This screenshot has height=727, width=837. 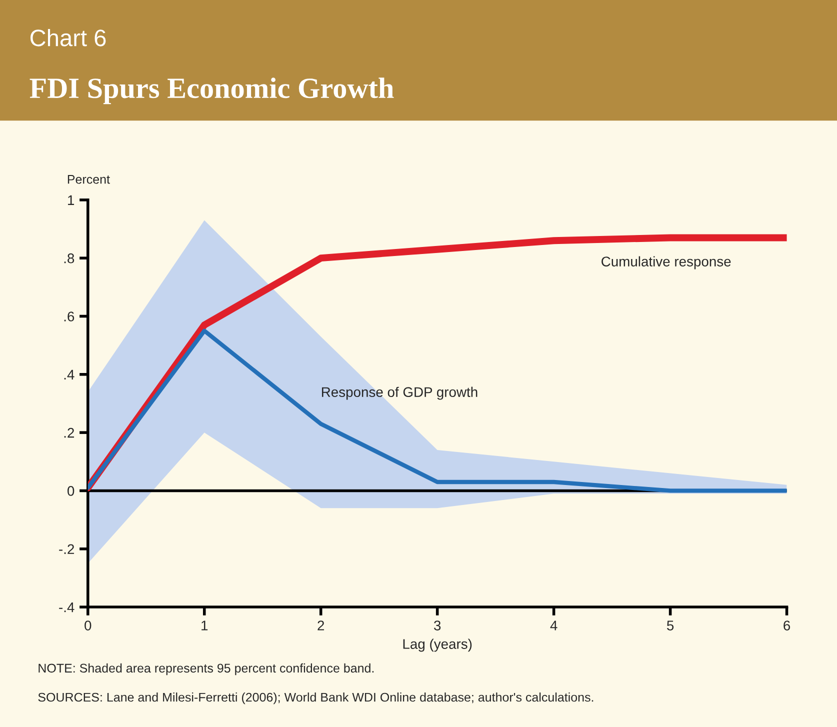 I want to click on y-tick-label: 0, so click(x=71, y=491).